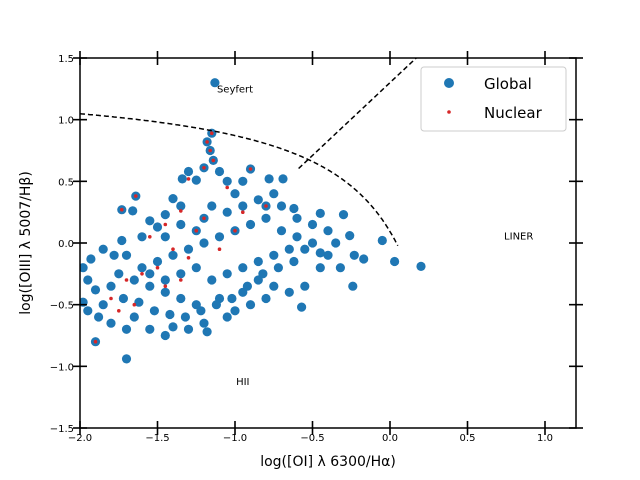 This screenshot has height=480, width=640. Describe the element at coordinates (62, 306) in the screenshot. I see `y-tick-label: −0.5` at that location.